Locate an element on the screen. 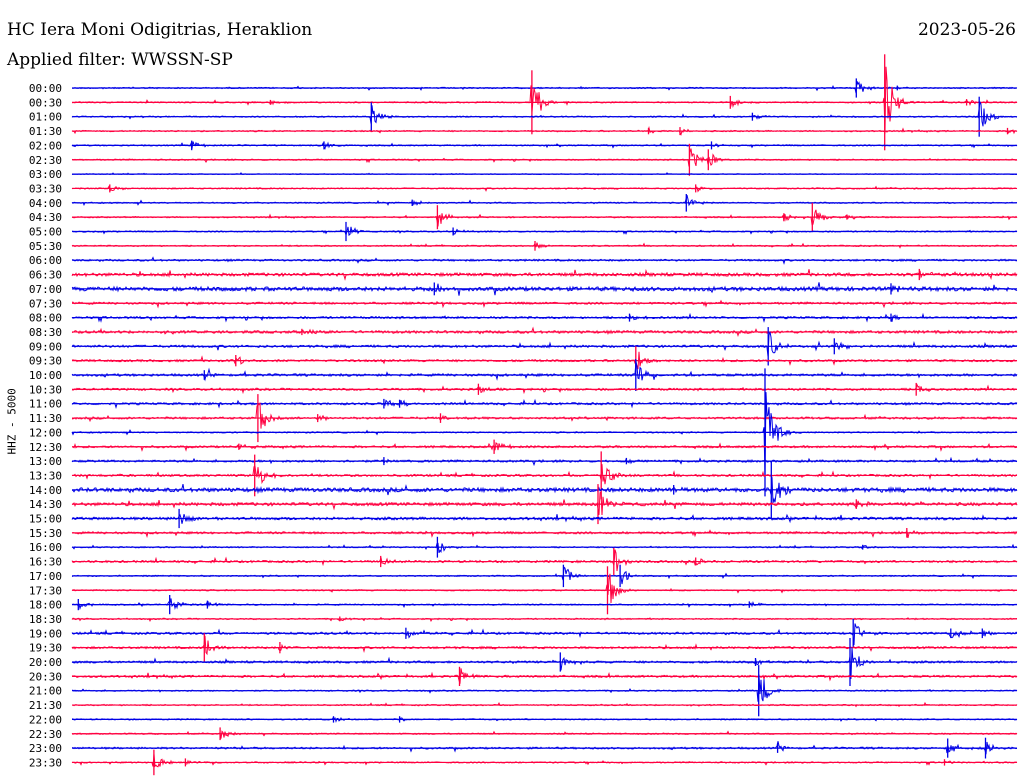  row-time-label: 05:30 is located at coordinates (45, 246).